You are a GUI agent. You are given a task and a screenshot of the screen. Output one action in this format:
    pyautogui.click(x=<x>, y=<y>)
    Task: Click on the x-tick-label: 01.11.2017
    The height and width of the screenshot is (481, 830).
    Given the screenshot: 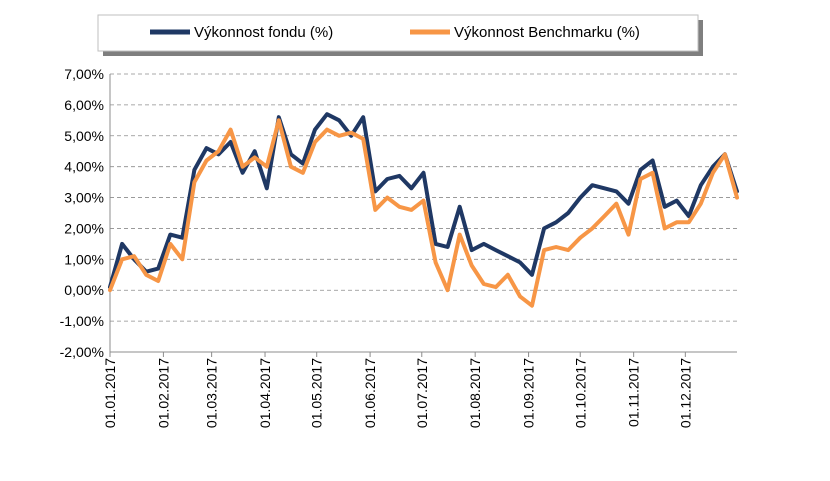 What is the action you would take?
    pyautogui.click(x=634, y=392)
    